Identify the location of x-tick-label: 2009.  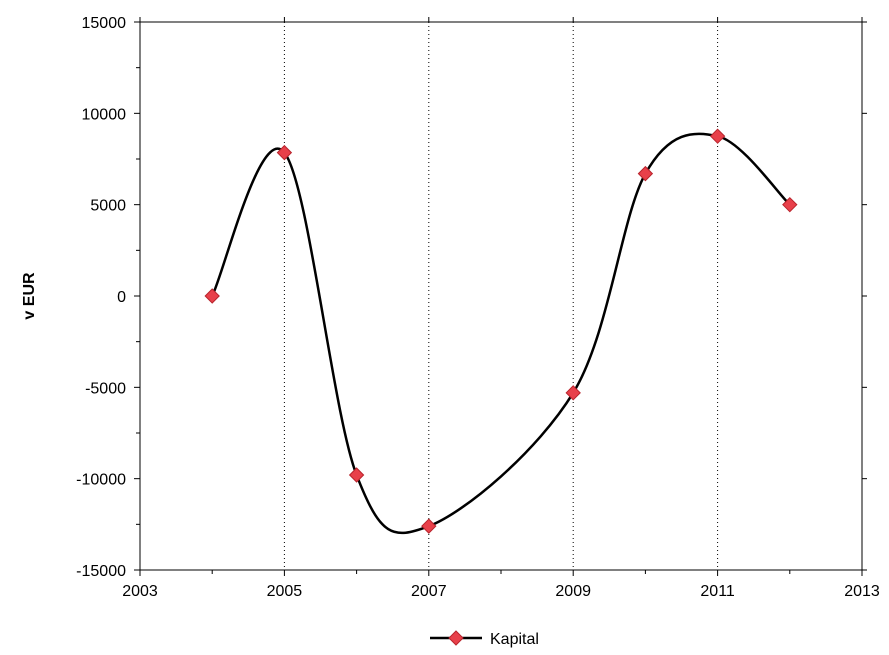
(573, 591).